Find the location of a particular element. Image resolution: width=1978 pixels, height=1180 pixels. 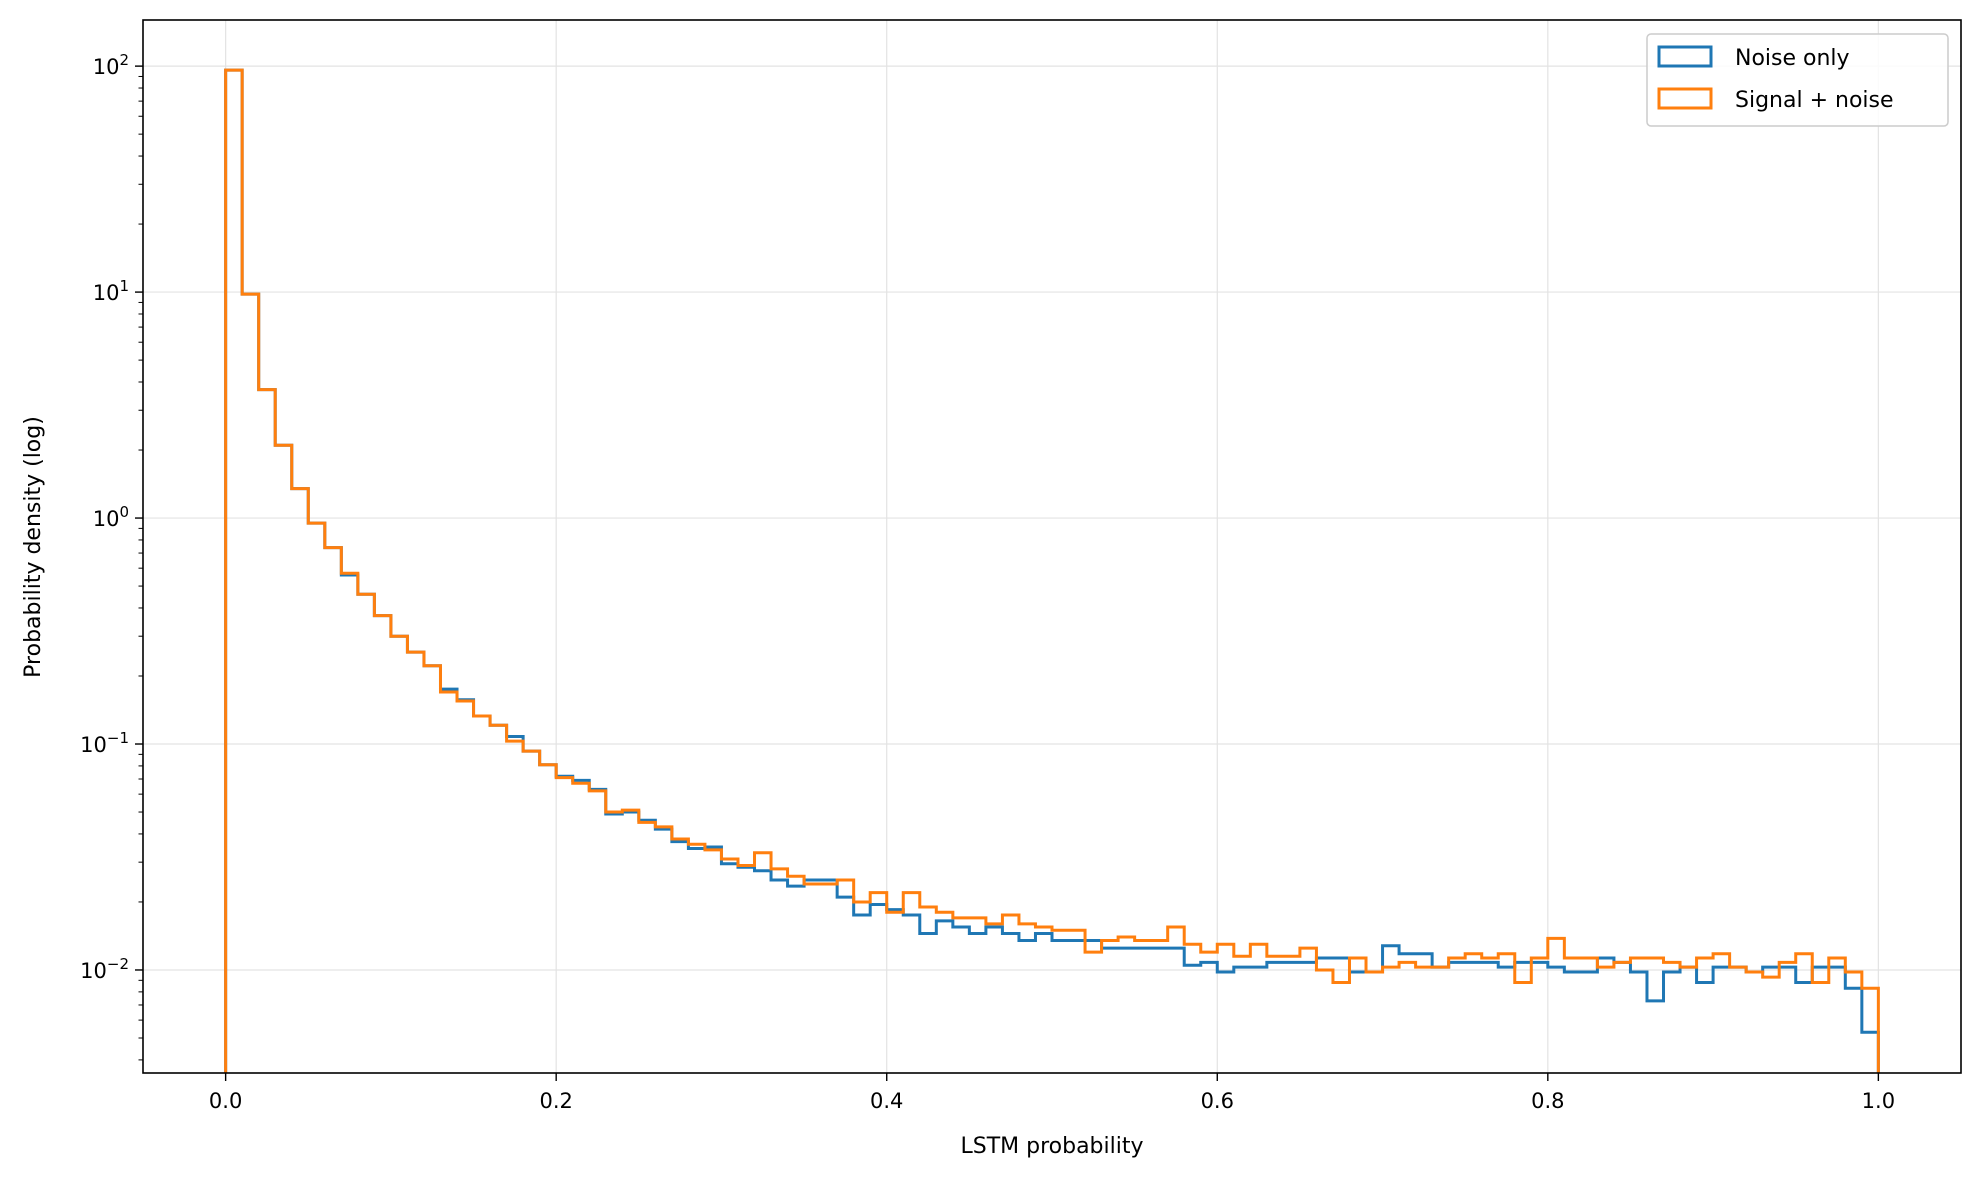

legend-box is located at coordinates (1797, 80).